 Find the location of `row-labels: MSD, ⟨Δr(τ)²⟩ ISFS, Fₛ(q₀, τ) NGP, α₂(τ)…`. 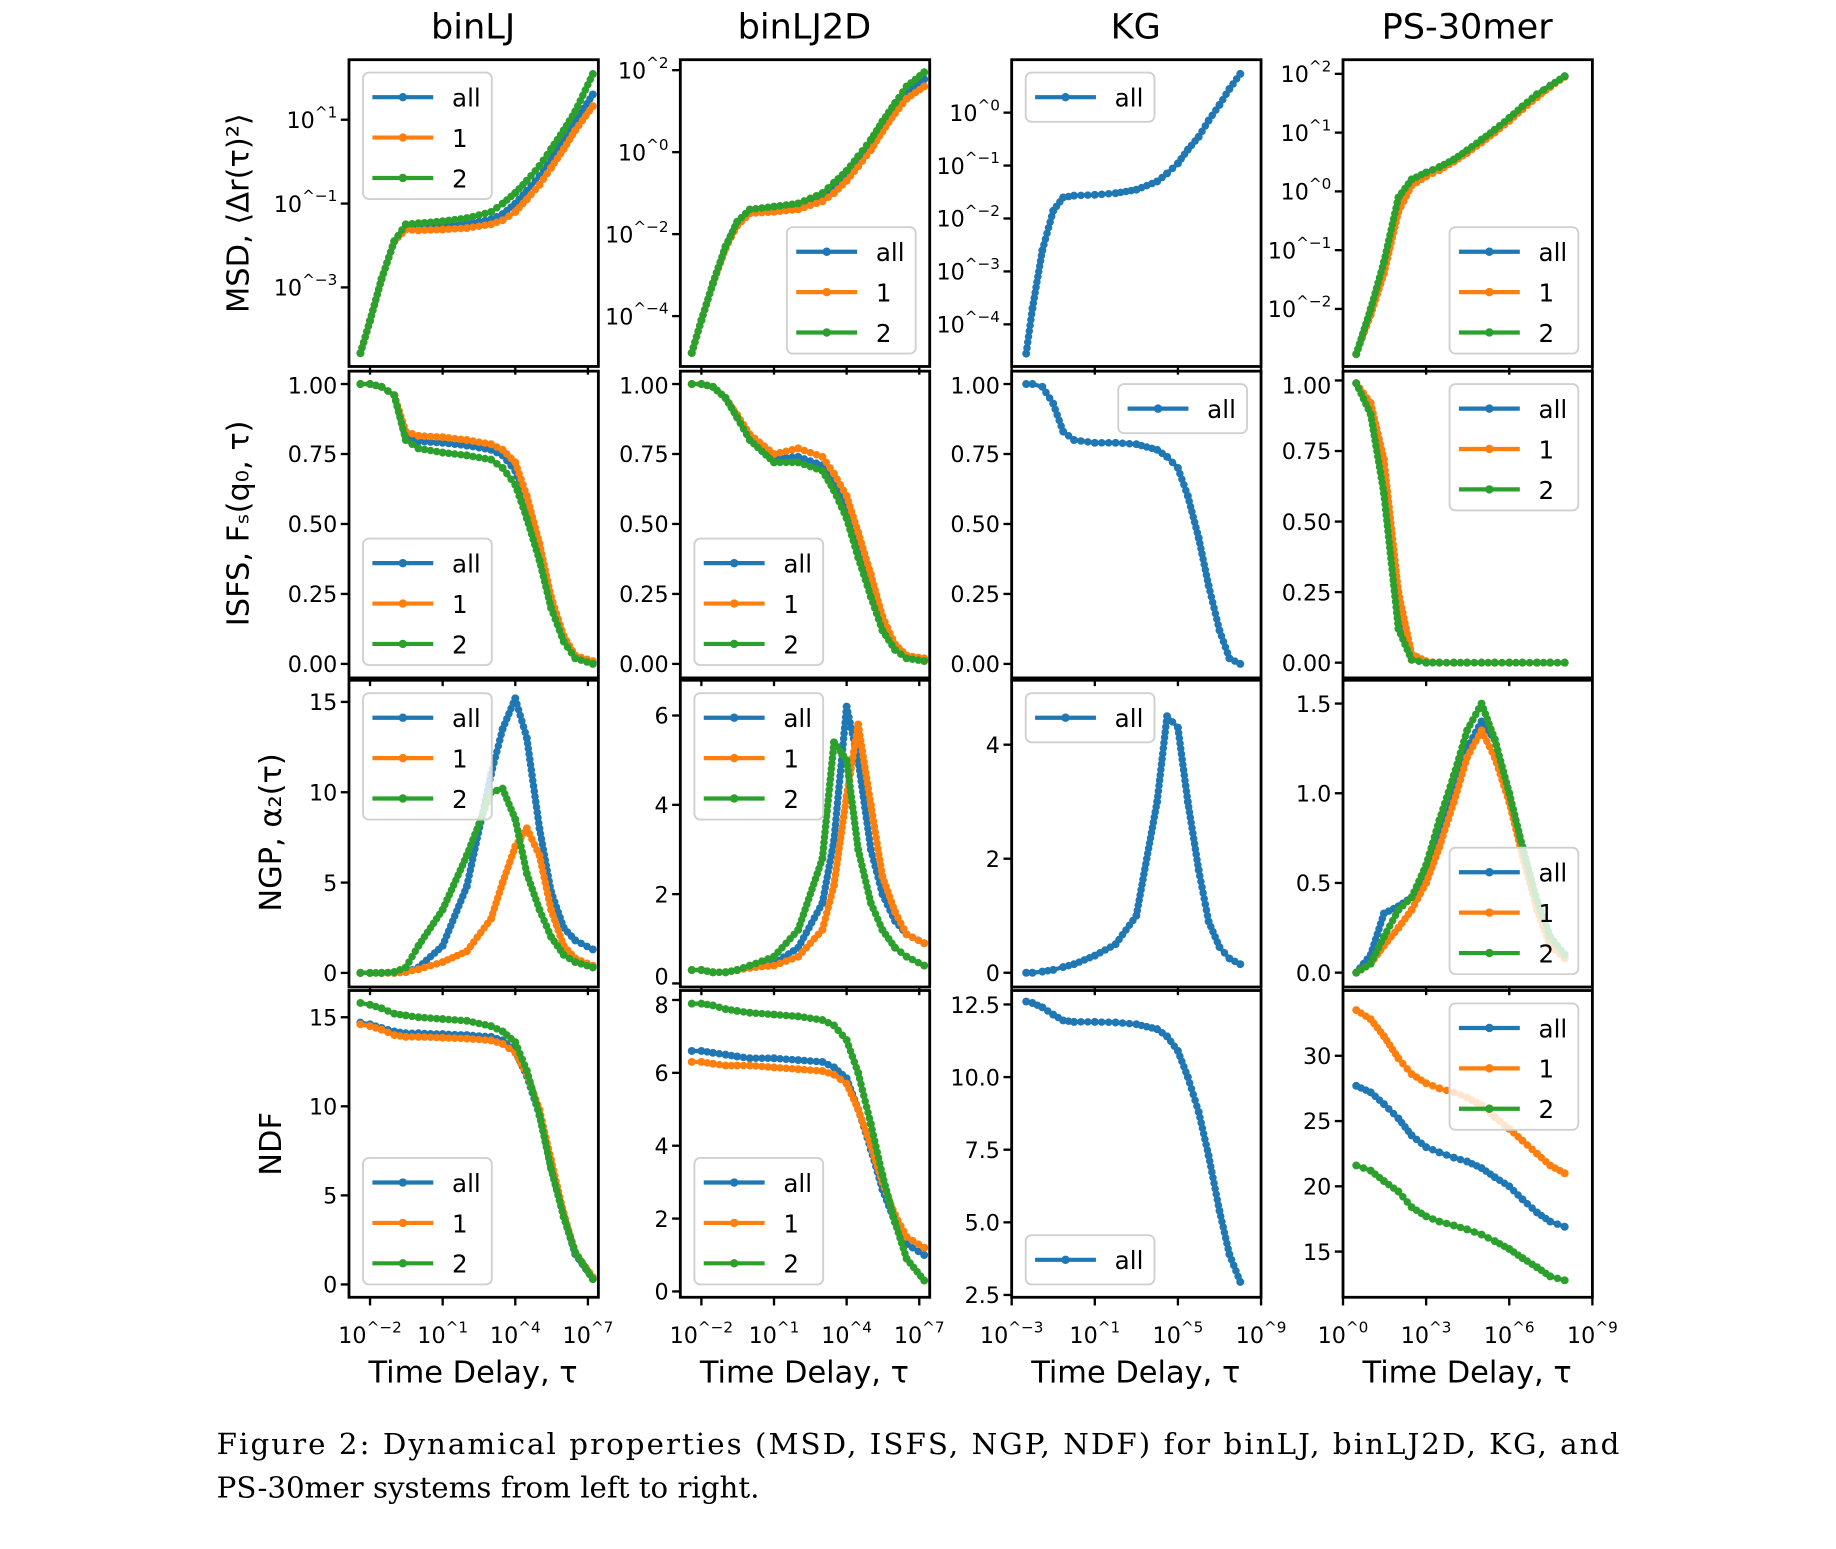

row-labels: MSD, ⟨Δr(τ)²⟩ ISFS, Fₛ(q₀, τ) NGP, α₂(τ)… is located at coordinates (255, 644).